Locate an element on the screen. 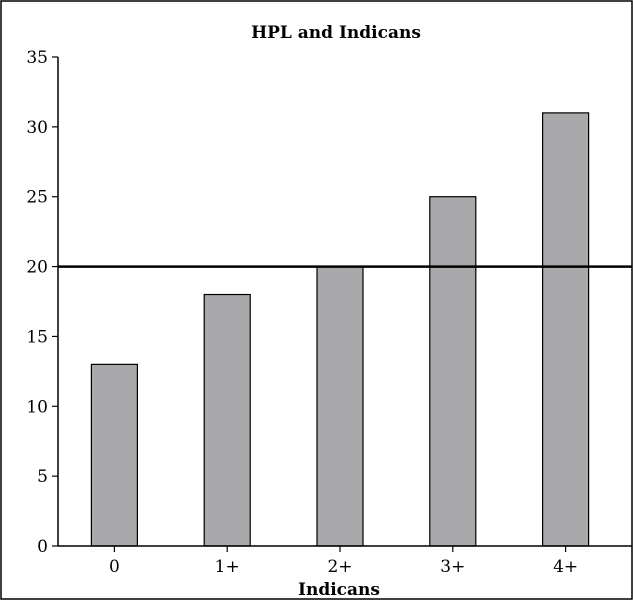 This screenshot has height=600, width=633. bar-4+ is located at coordinates (565, 329).